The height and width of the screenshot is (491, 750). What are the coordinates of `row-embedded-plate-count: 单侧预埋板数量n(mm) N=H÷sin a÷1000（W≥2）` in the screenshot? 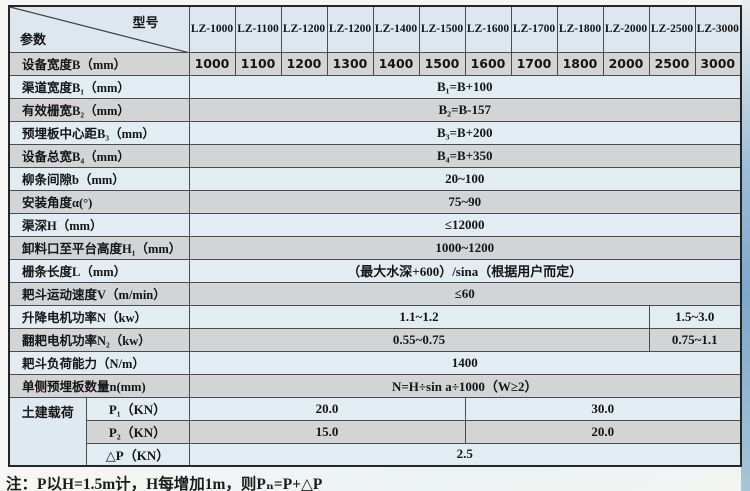 It's located at (375, 385).